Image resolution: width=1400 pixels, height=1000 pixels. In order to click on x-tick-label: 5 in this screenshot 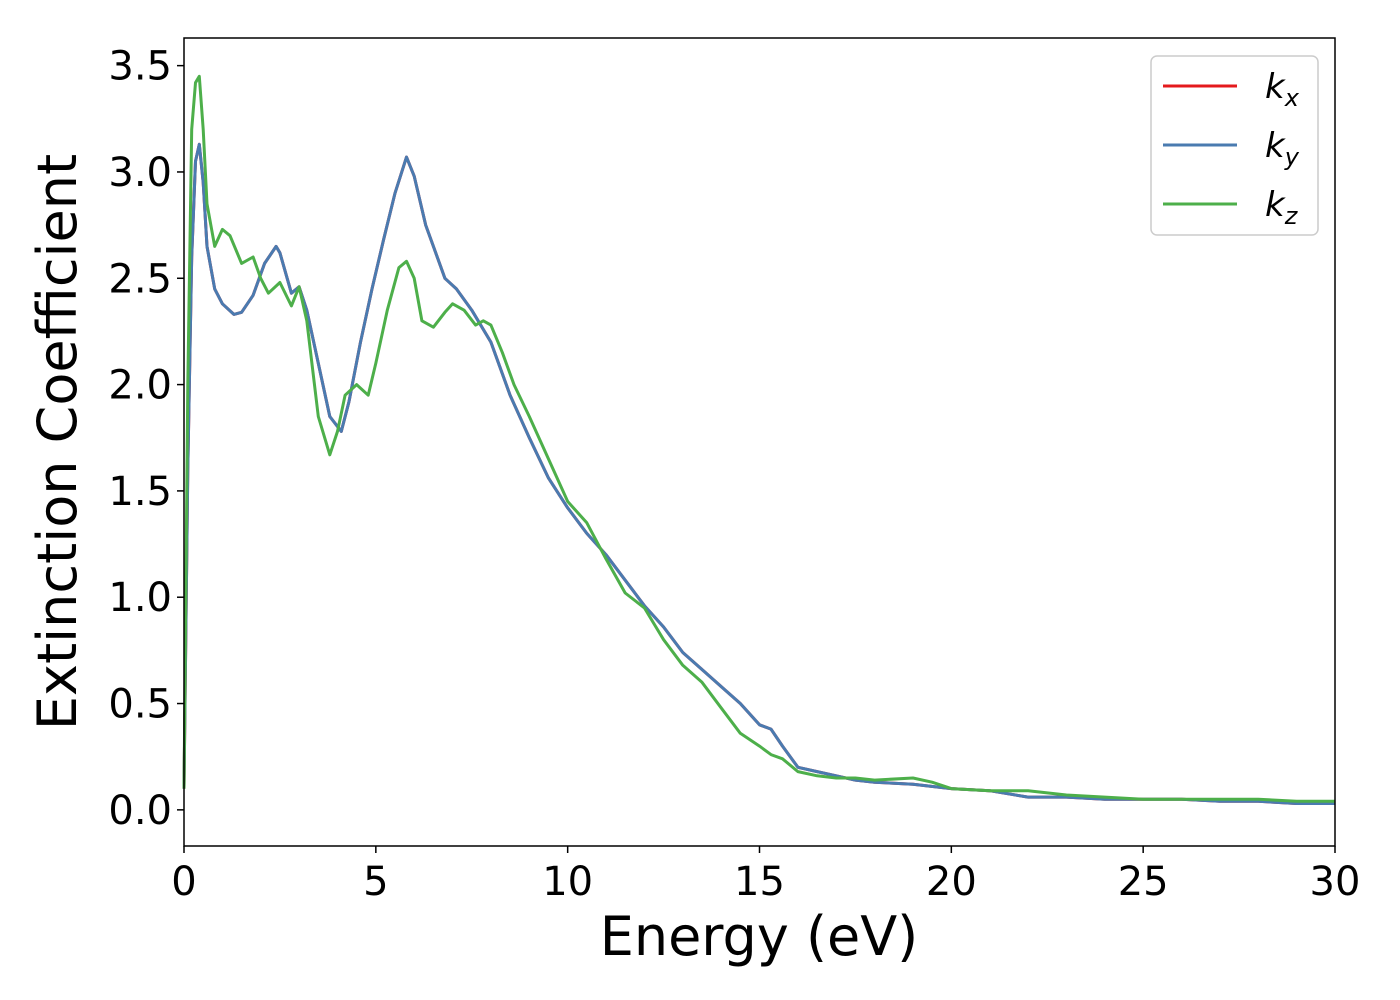, I will do `click(375, 882)`.